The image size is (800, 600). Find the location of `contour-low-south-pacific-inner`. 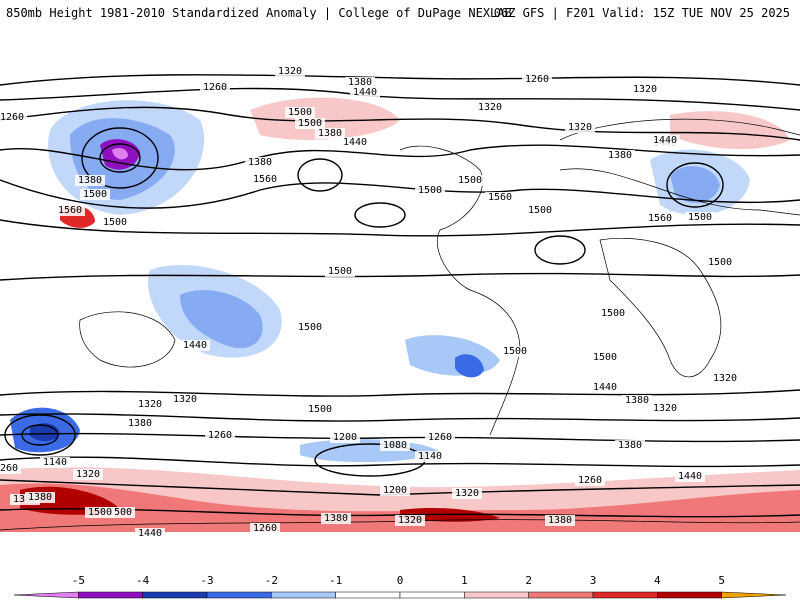

contour-low-south-pacific-inner is located at coordinates (40, 435).